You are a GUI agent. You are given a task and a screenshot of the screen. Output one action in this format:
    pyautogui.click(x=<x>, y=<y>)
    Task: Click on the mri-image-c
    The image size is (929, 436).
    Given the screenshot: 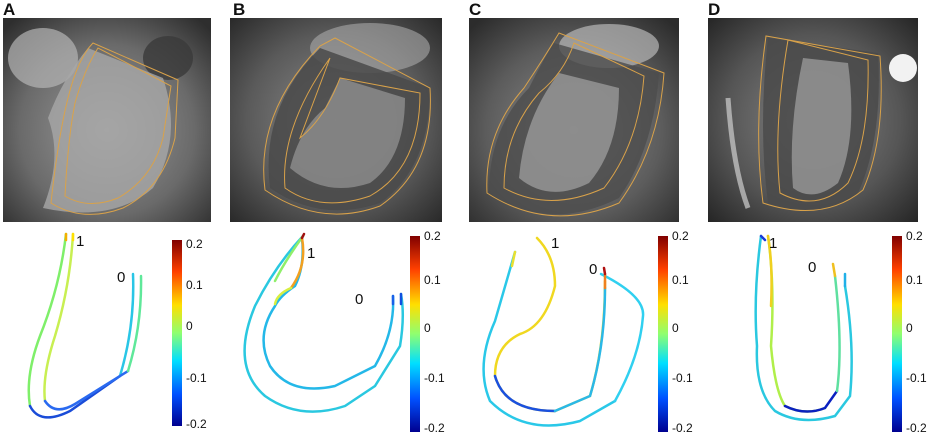 What is the action you would take?
    pyautogui.click(x=574, y=120)
    